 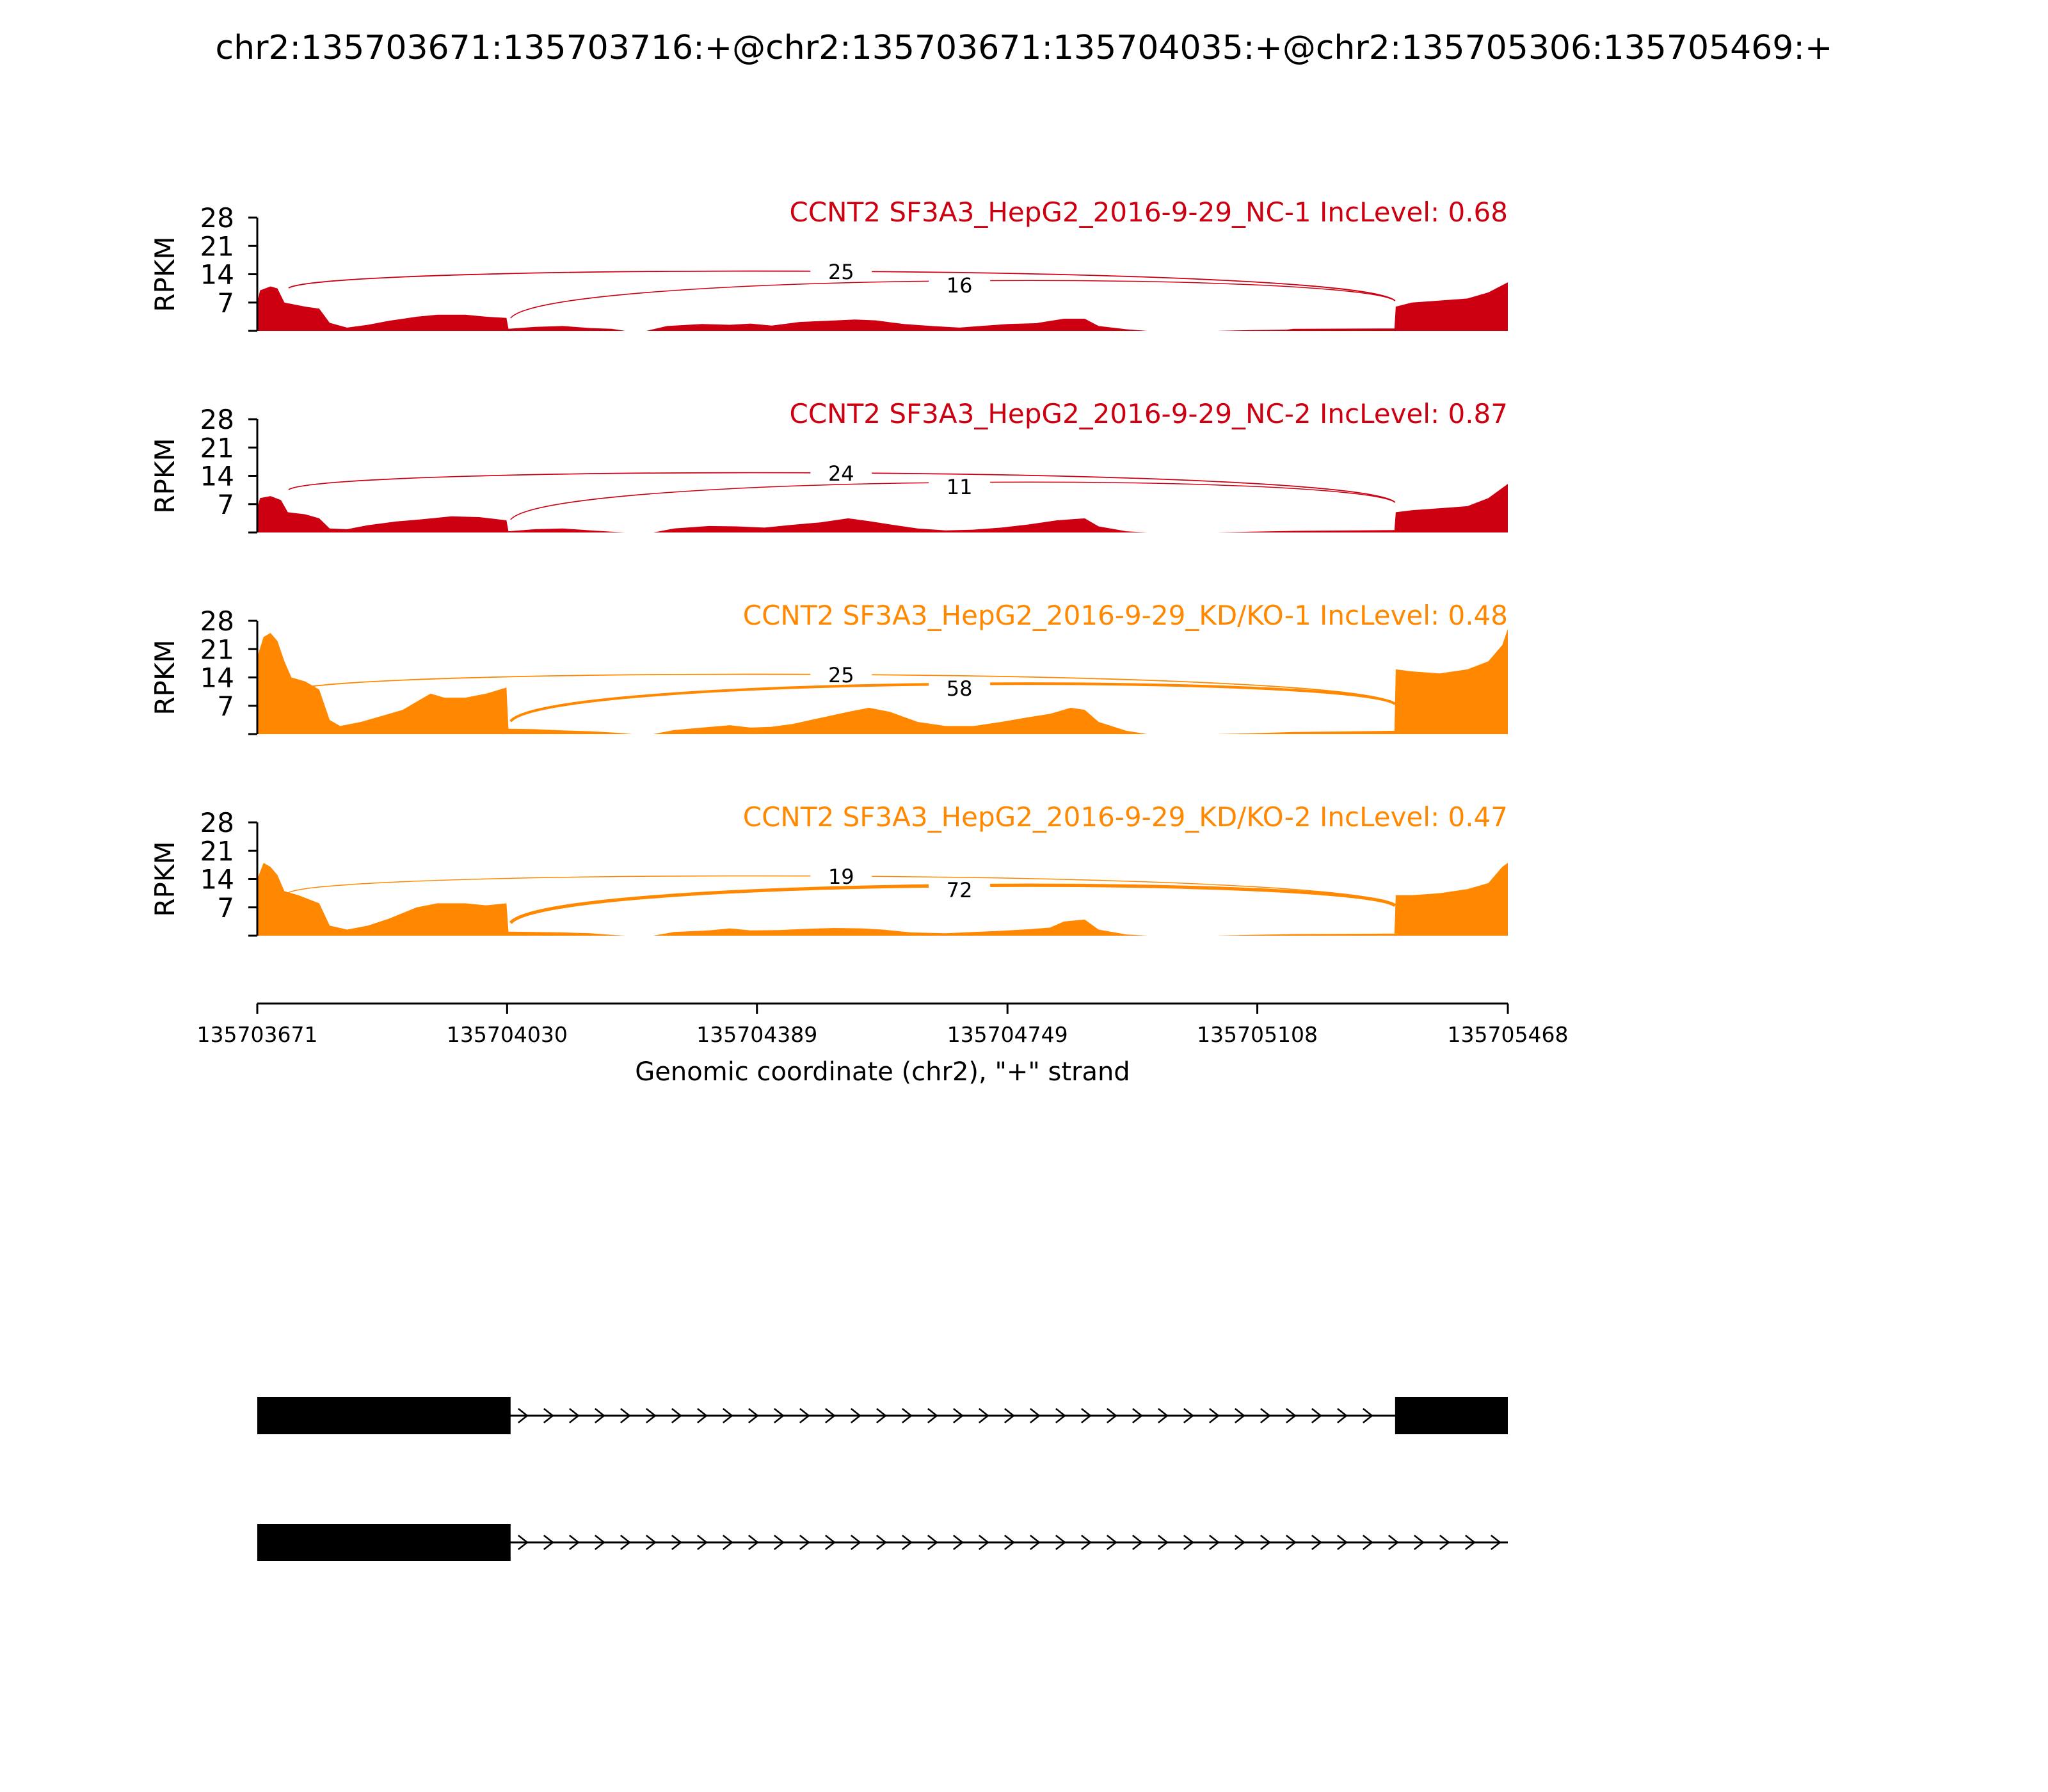 I want to click on junction-count-label: 72, so click(x=960, y=890).